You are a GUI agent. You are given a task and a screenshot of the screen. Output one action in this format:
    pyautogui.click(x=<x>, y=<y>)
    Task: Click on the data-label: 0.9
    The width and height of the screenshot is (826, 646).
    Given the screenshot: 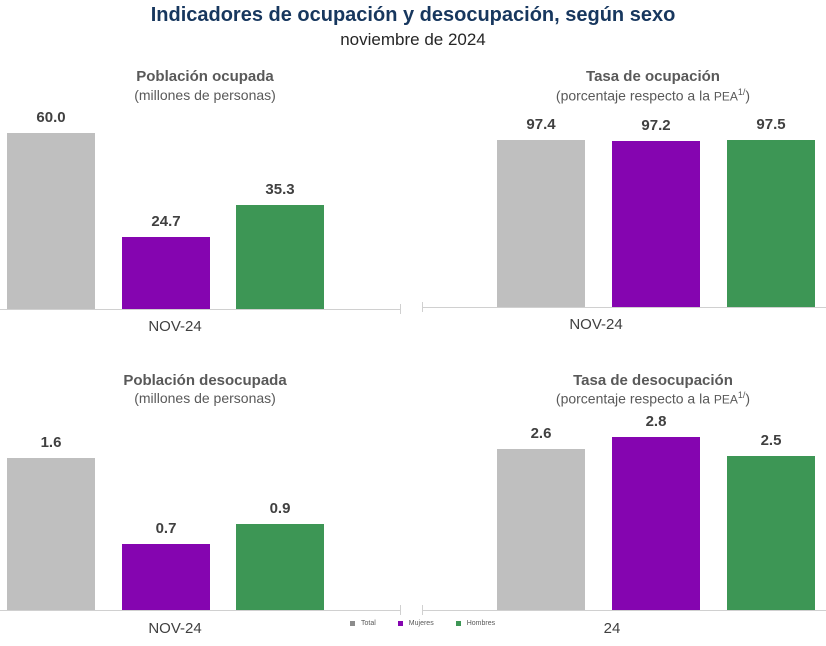 What is the action you would take?
    pyautogui.click(x=280, y=508)
    